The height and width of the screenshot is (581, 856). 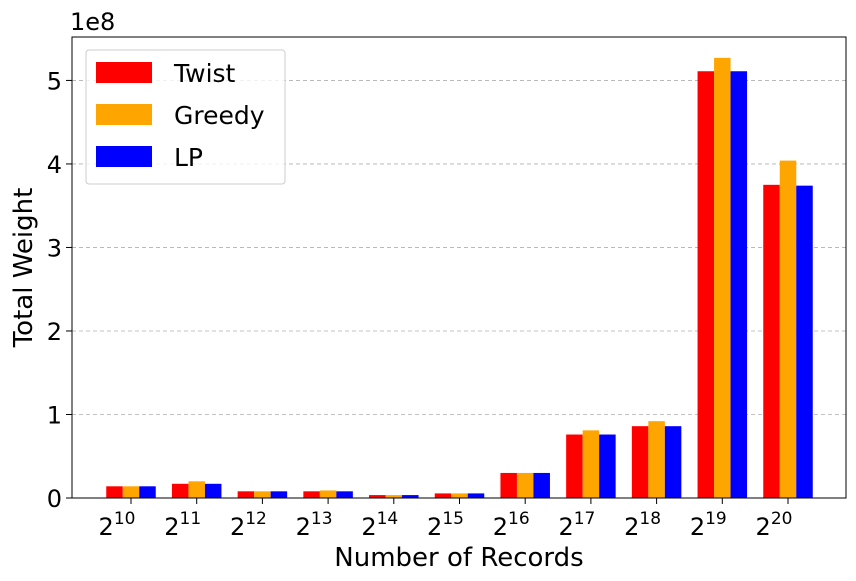 I want to click on x-tick-label: 219, so click(x=708, y=525).